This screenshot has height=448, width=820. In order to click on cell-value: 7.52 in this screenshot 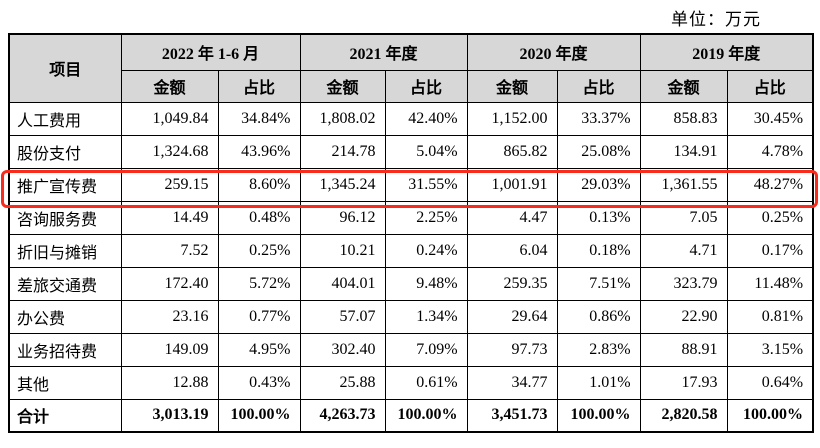, I will do `click(169, 250)`.